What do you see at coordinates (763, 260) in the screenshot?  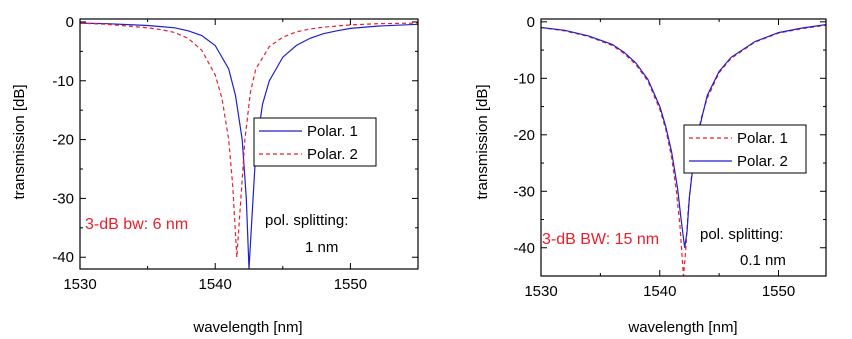 I see `annotation-splitting-value: 0.1 nm` at bounding box center [763, 260].